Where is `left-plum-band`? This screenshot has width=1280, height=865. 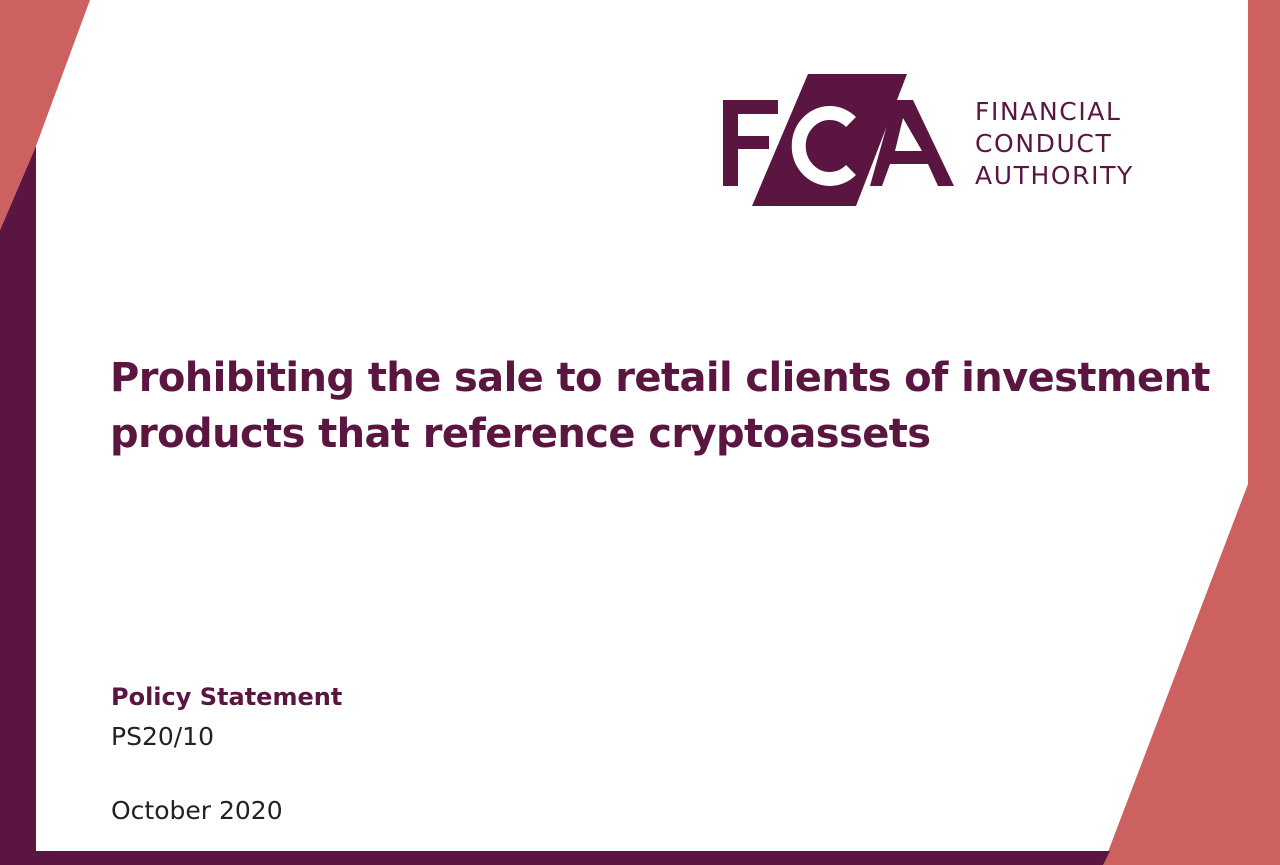
left-plum-band is located at coordinates (18, 505).